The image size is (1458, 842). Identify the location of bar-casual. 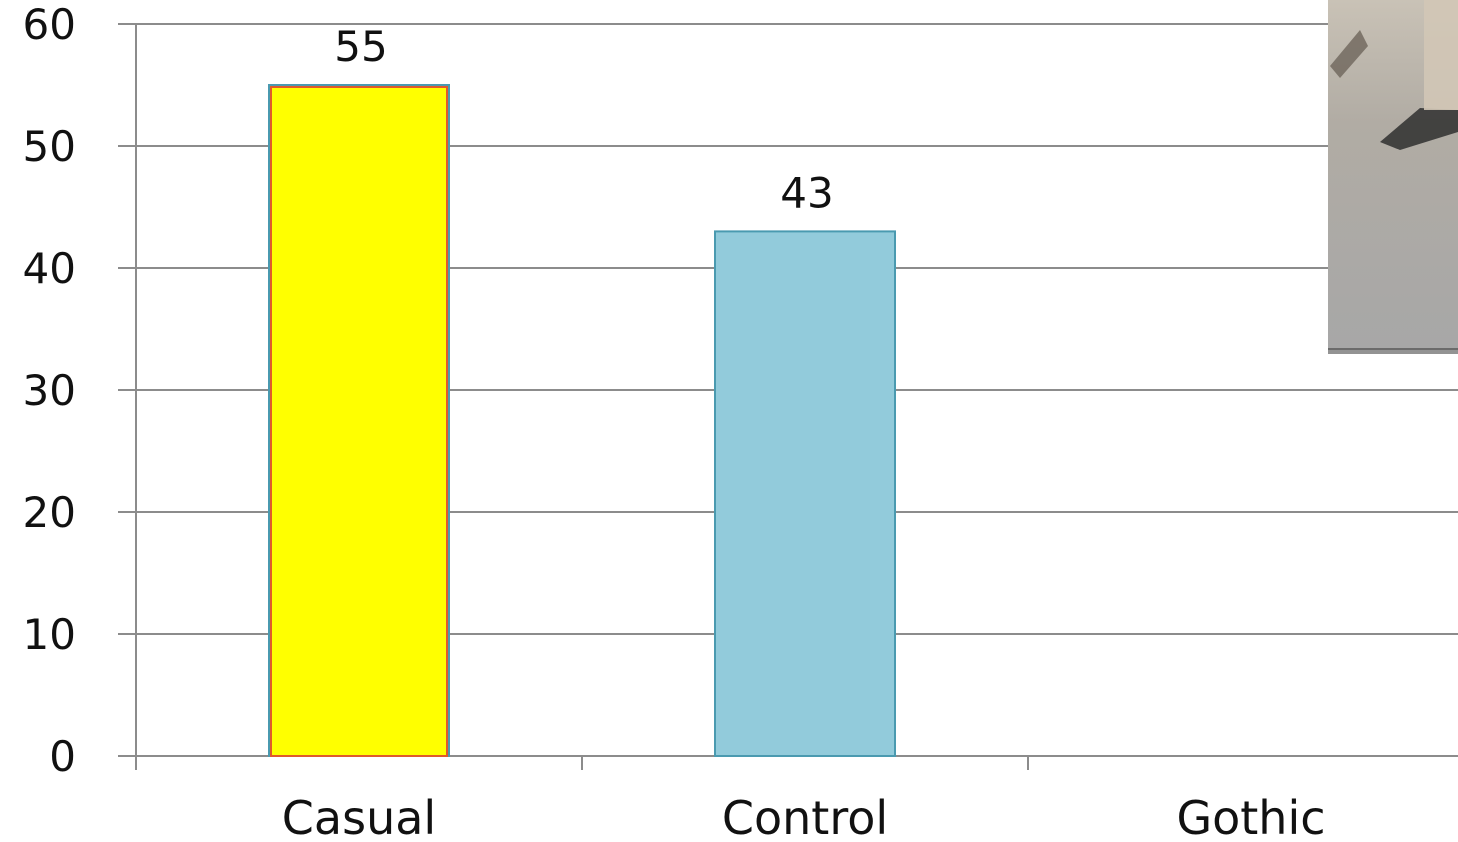
(359, 420).